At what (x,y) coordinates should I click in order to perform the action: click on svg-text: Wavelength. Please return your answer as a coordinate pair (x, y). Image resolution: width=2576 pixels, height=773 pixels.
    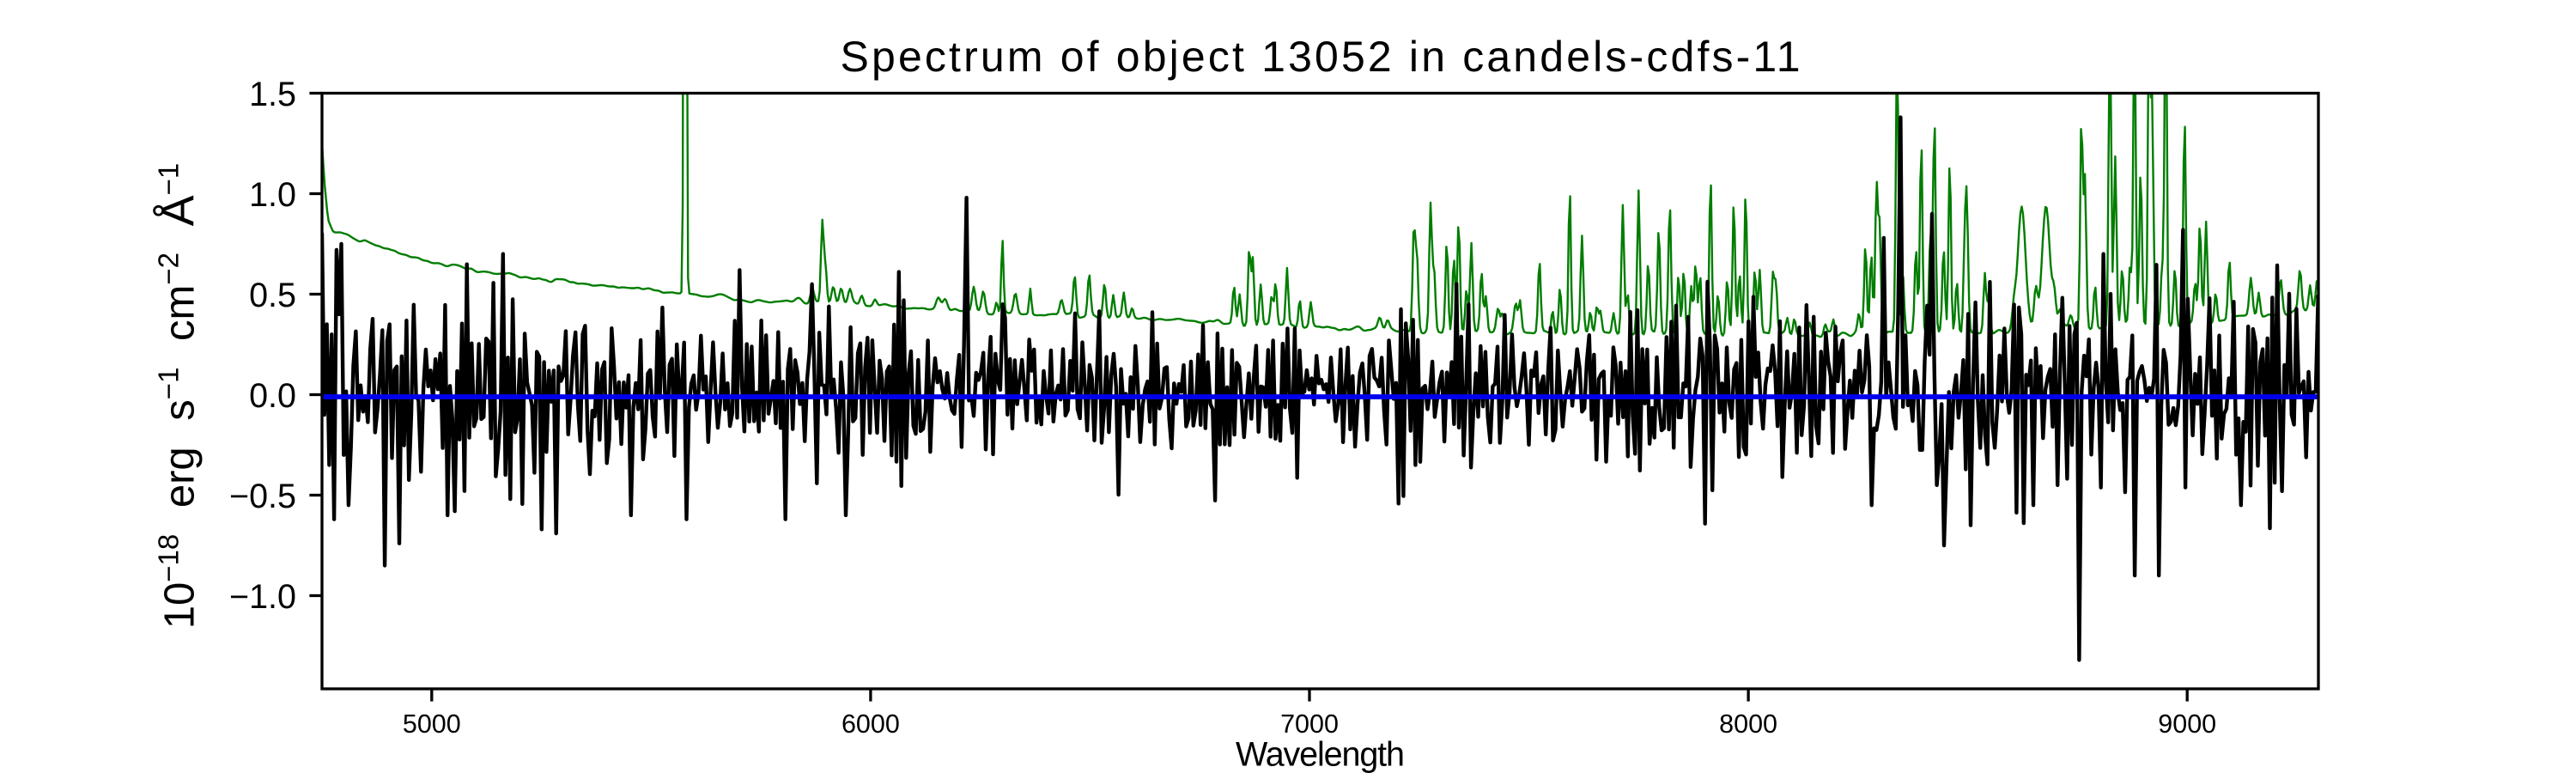
    Looking at the image, I should click on (1320, 754).